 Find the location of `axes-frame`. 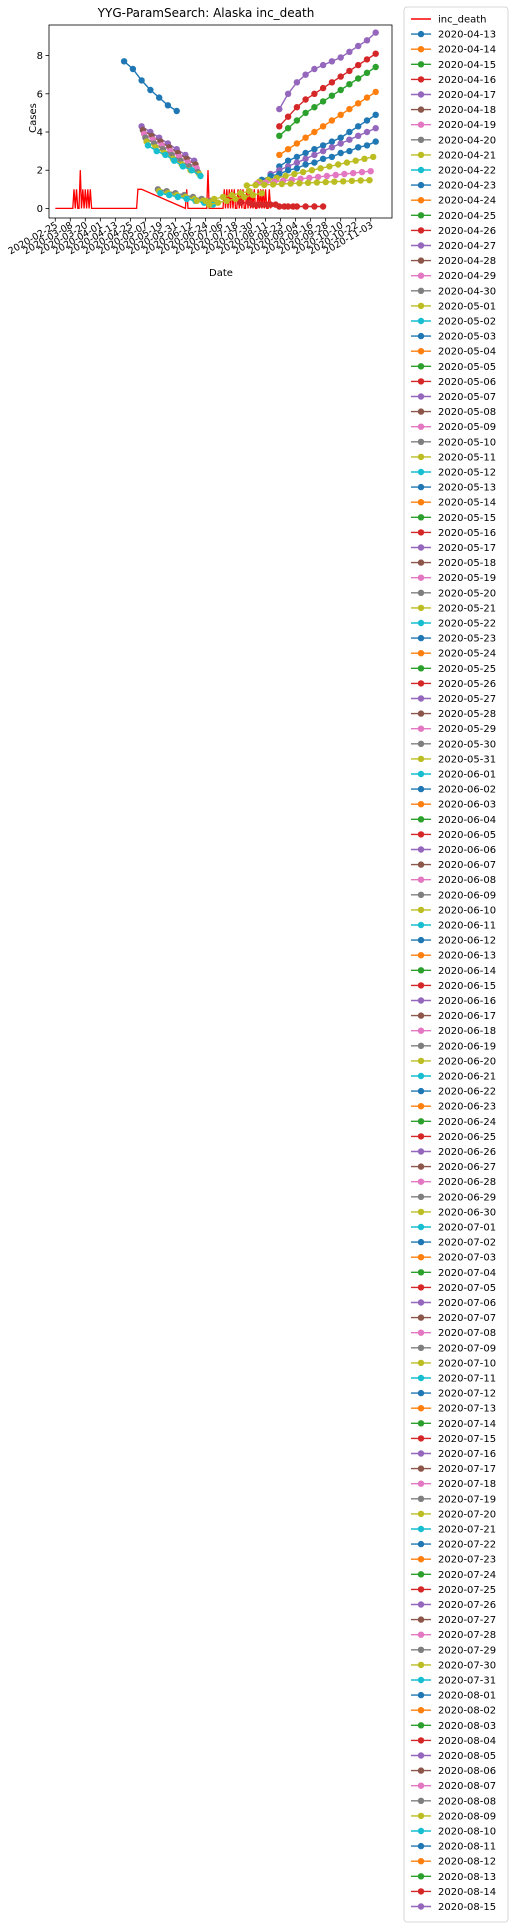

axes-frame is located at coordinates (220, 121).